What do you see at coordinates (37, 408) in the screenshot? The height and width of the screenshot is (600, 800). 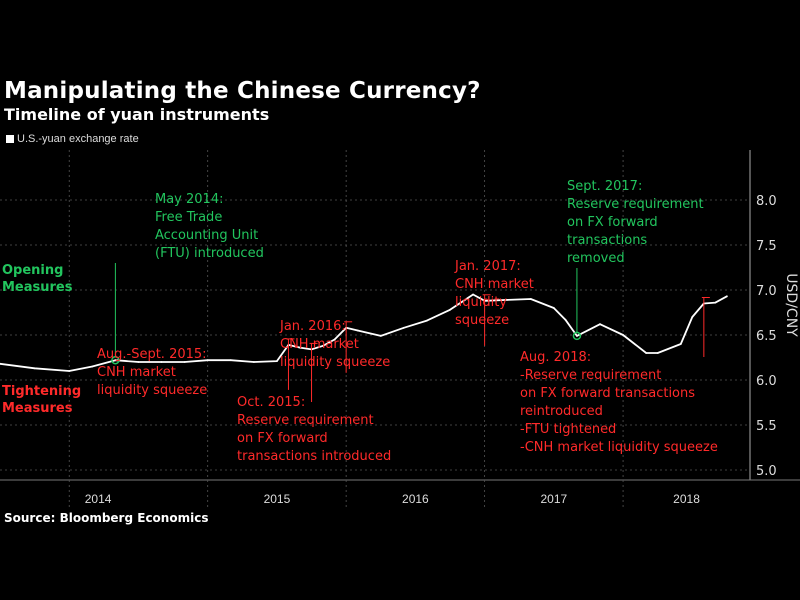 I see `tightening-measures-label: Measures` at bounding box center [37, 408].